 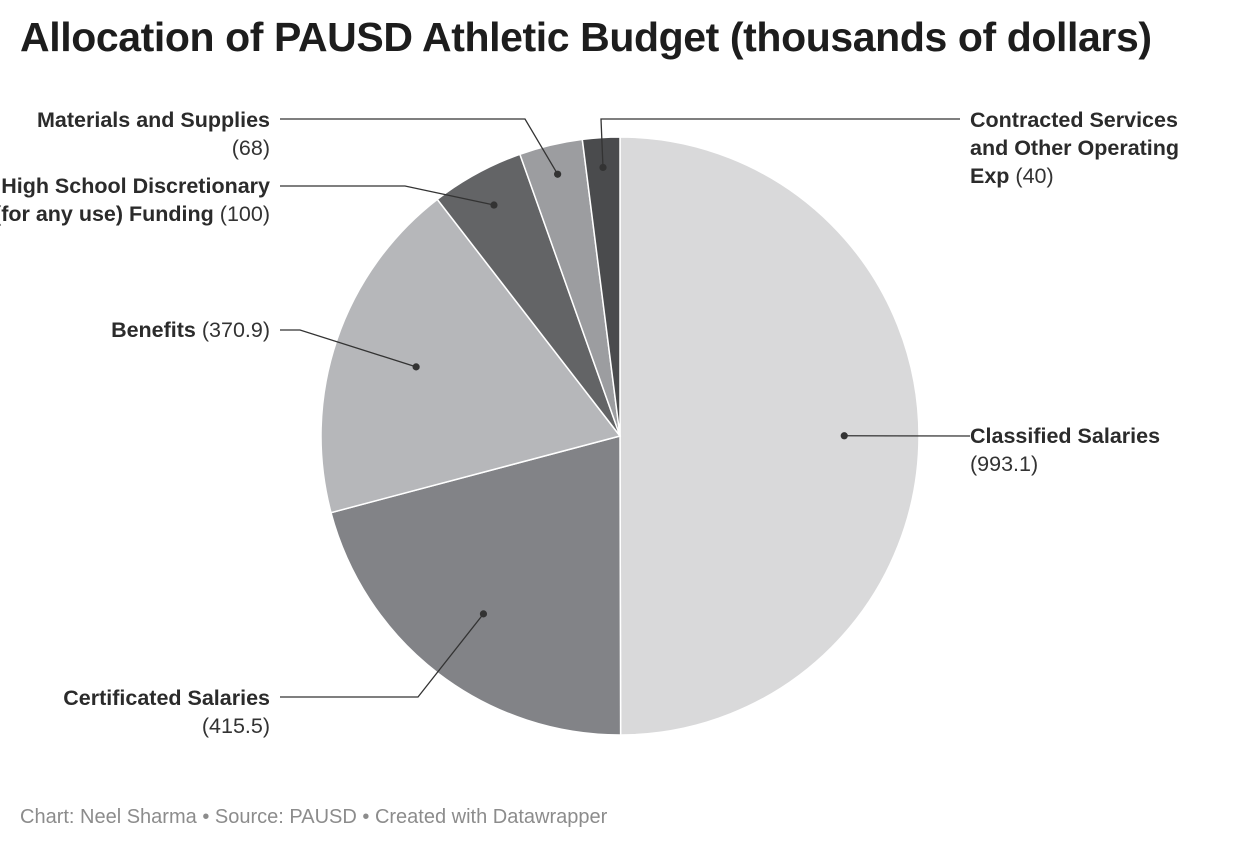 What do you see at coordinates (476, 585) in the screenshot?
I see `pie-slice-certificated-salaries` at bounding box center [476, 585].